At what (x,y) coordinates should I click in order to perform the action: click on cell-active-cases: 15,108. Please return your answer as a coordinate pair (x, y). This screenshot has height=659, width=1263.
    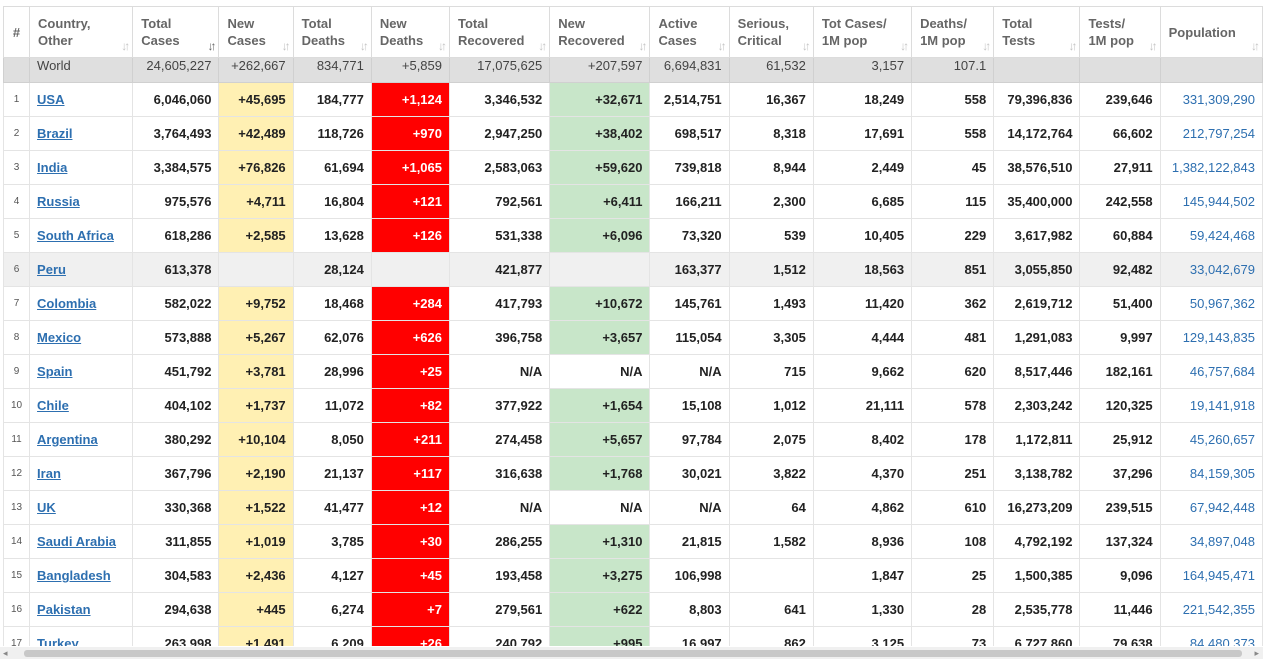
    Looking at the image, I should click on (689, 405).